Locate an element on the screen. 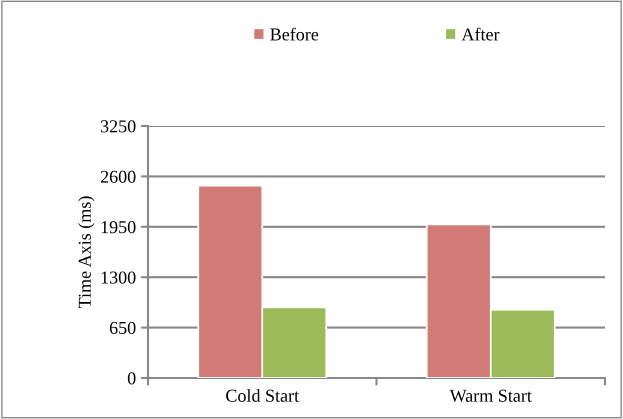  y-tick-label: 0 is located at coordinates (132, 378).